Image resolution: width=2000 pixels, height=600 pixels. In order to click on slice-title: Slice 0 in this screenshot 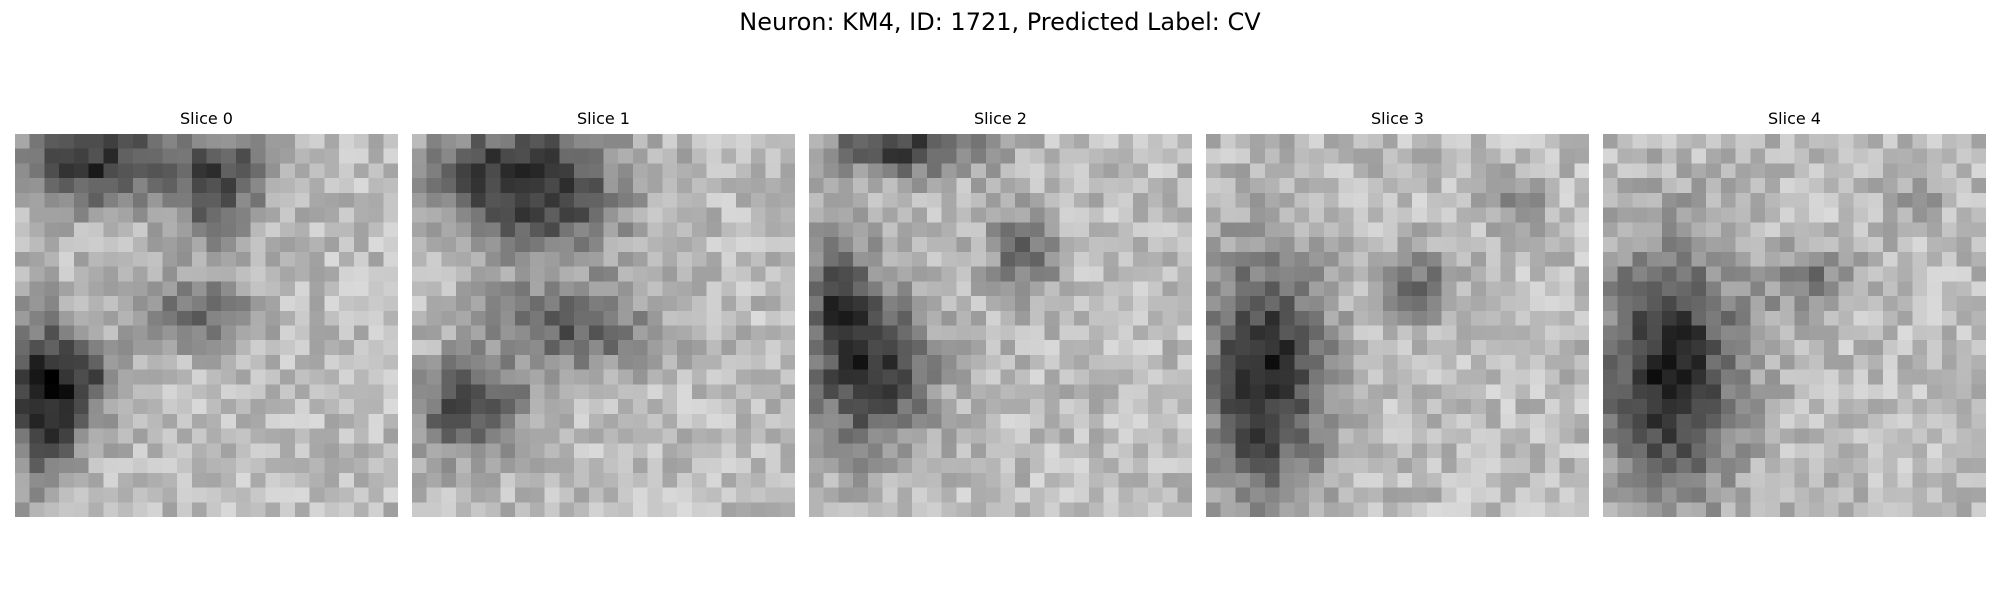, I will do `click(206, 118)`.